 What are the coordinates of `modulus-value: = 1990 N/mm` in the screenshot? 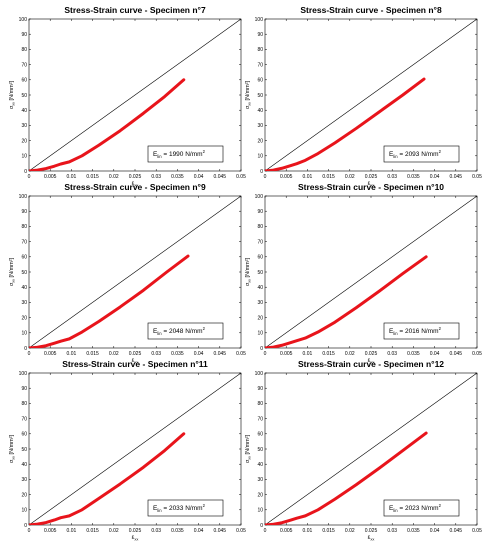 It's located at (182, 154).